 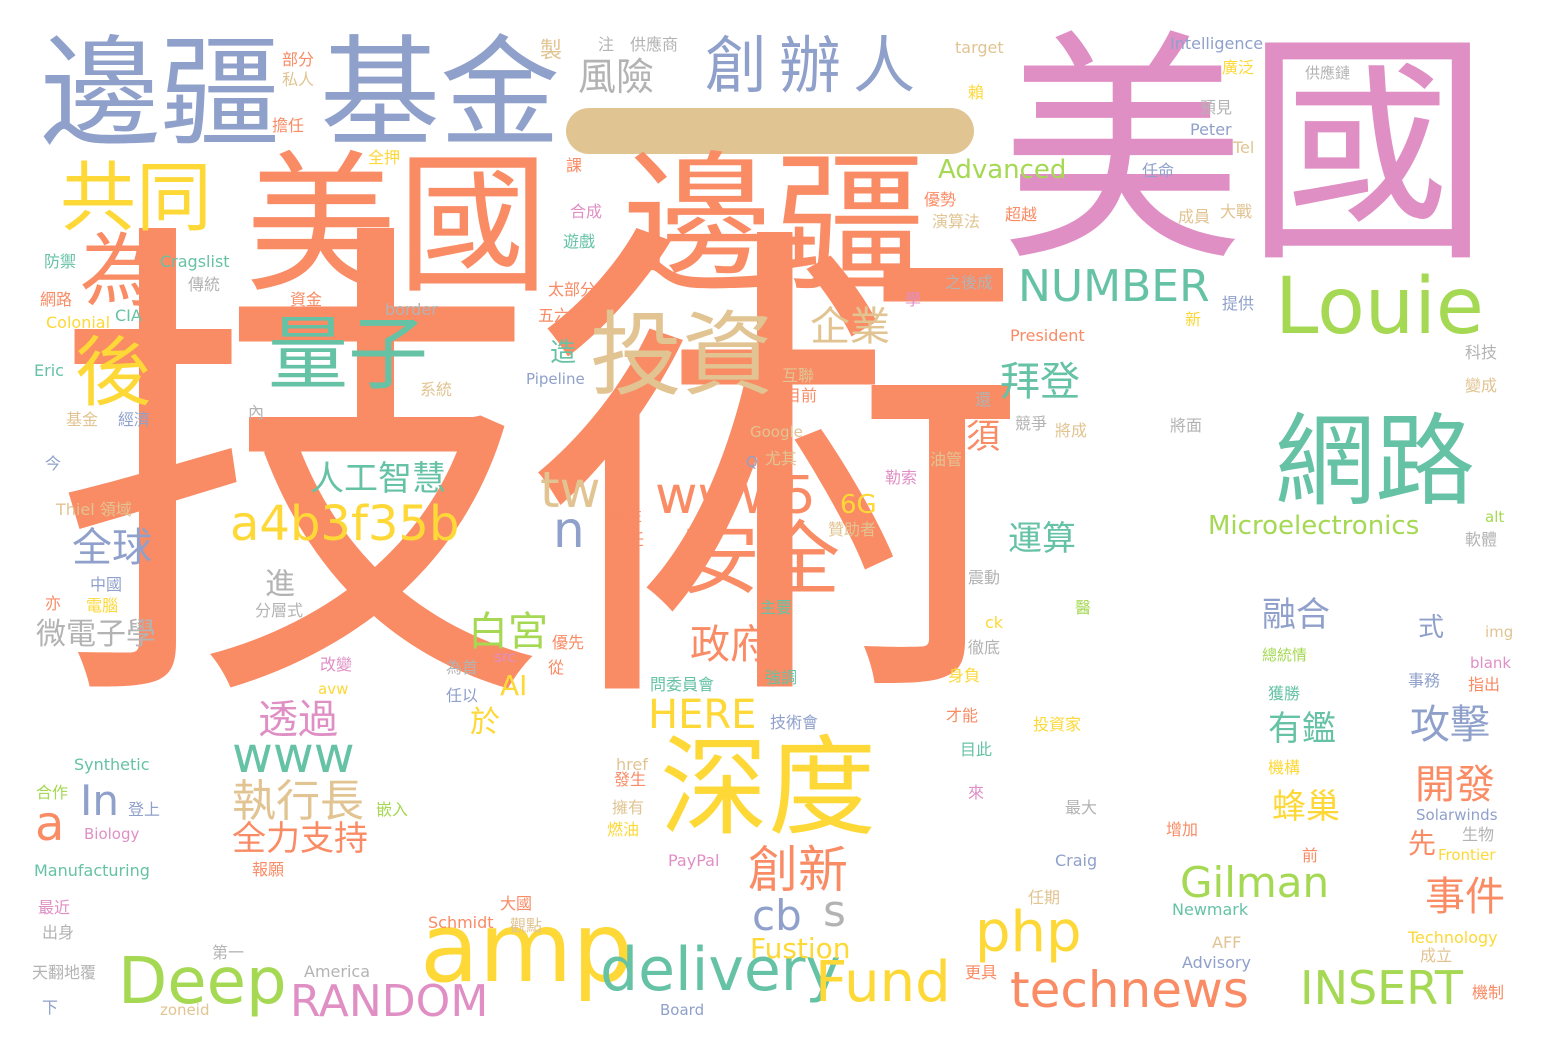 What do you see at coordinates (1114, 286) in the screenshot?
I see `word: NUMBER` at bounding box center [1114, 286].